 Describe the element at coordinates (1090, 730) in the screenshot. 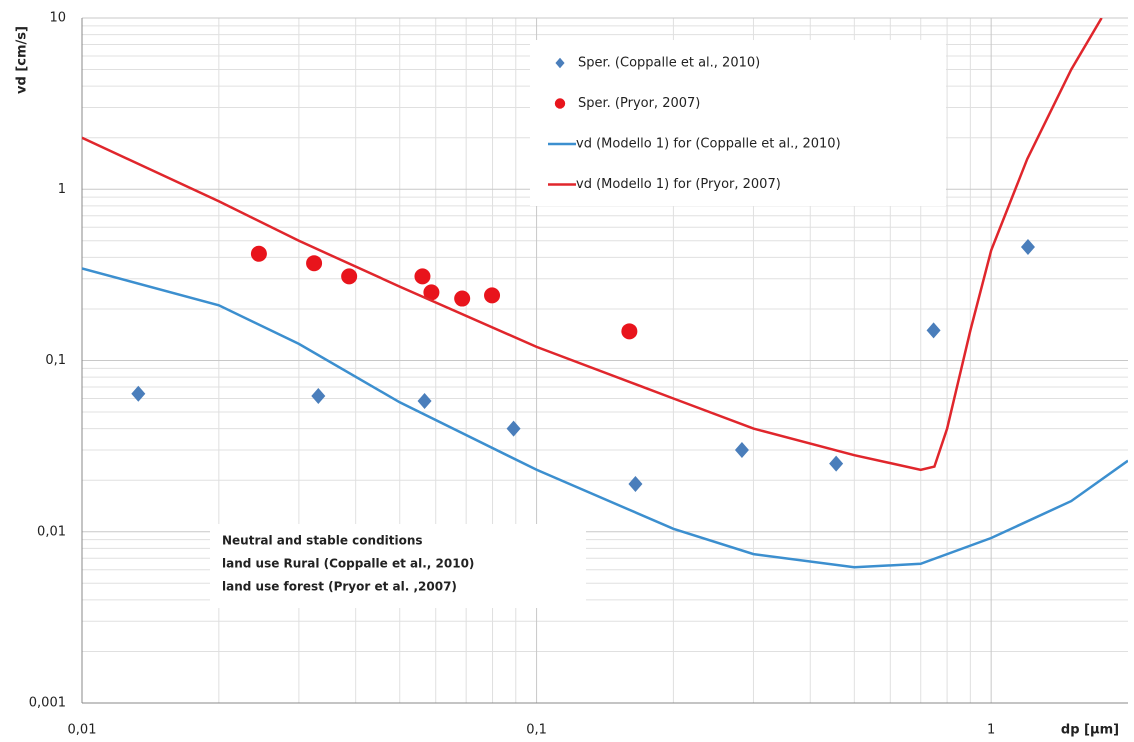

I see `x-axis-label: dp [µm]` at that location.